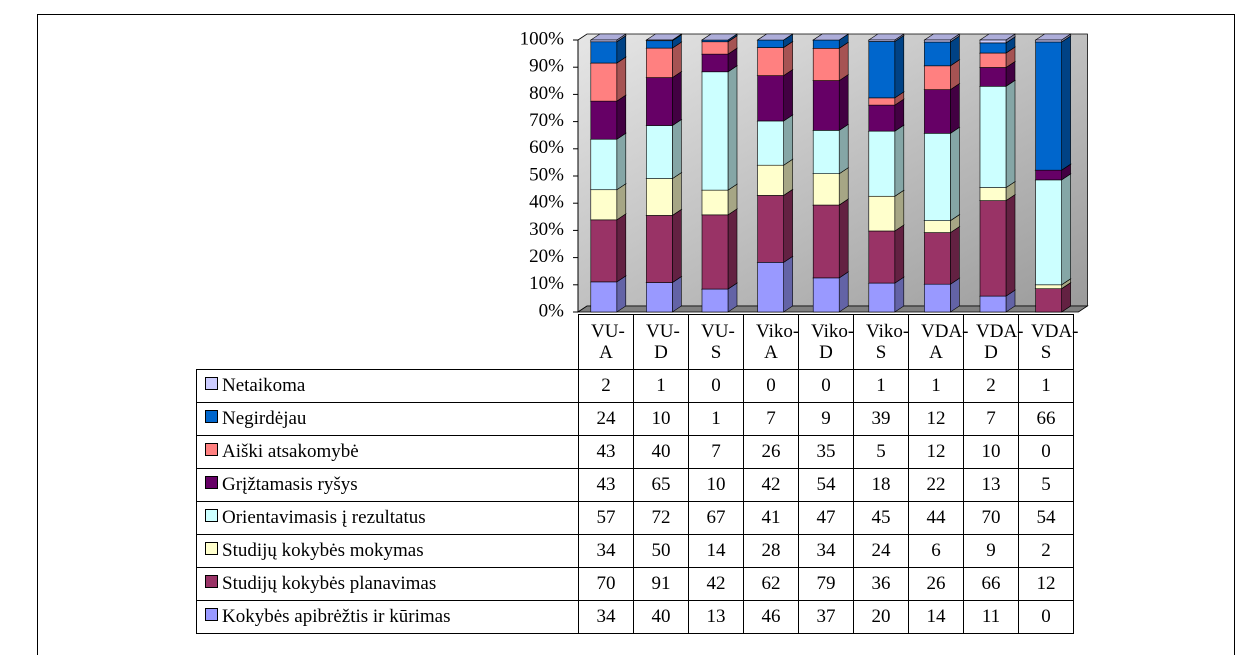 Image resolution: width=1251 pixels, height=655 pixels. What do you see at coordinates (606, 551) in the screenshot?
I see `value-cell: 34` at bounding box center [606, 551].